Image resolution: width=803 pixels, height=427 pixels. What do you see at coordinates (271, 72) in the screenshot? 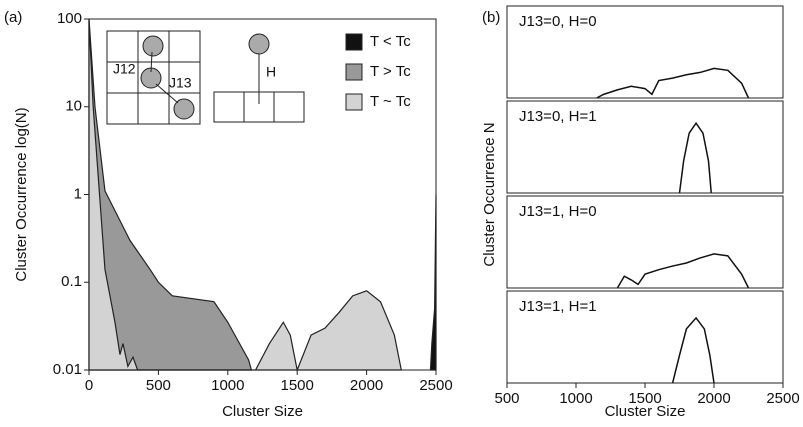
I see `inset-label: H` at bounding box center [271, 72].